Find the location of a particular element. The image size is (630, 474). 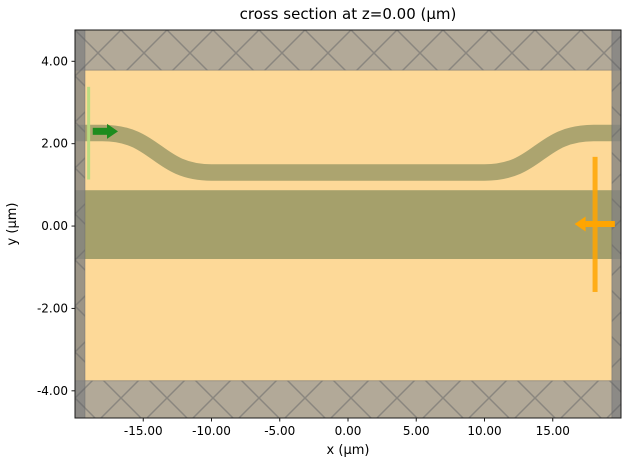

x-tick-label: -5.00 is located at coordinates (279, 431).